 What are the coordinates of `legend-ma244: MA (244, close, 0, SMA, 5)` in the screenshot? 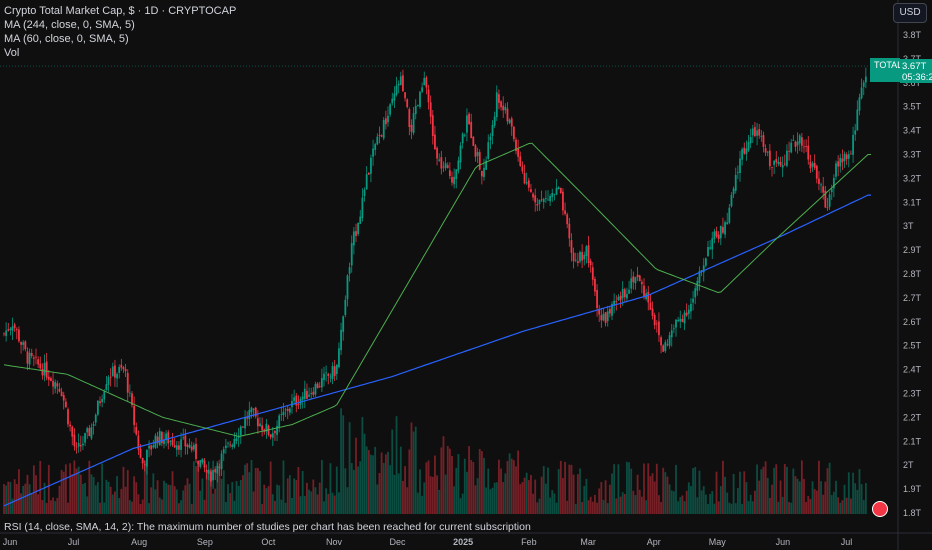 It's located at (69, 25).